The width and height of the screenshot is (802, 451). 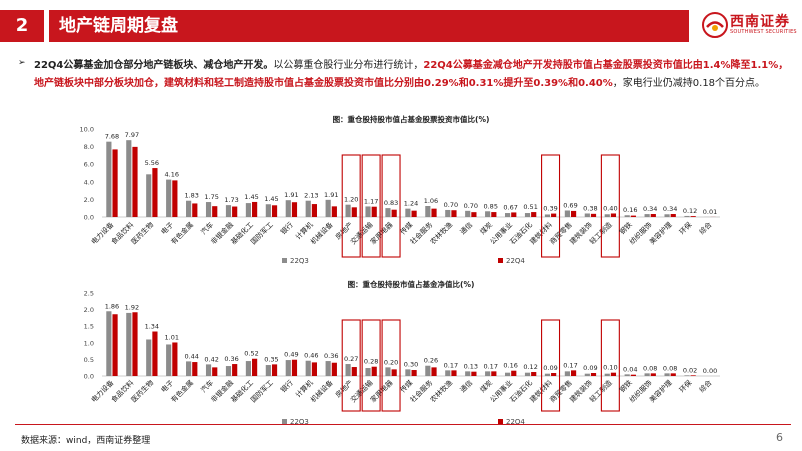 What do you see at coordinates (89, 200) in the screenshot?
I see `y-tick-label: 2.0` at bounding box center [89, 200].